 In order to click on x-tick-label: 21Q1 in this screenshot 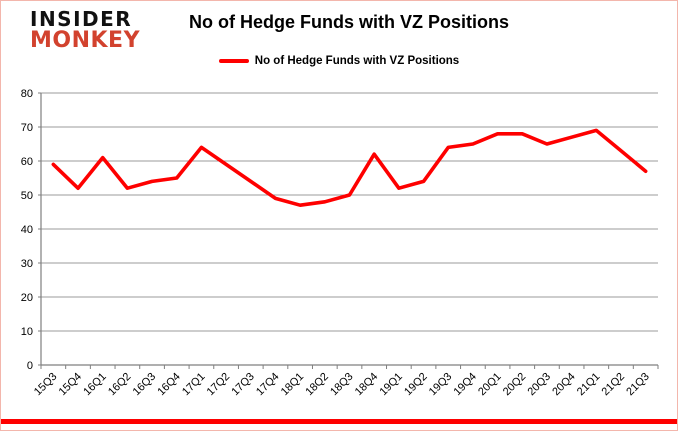, I will do `click(589, 385)`.